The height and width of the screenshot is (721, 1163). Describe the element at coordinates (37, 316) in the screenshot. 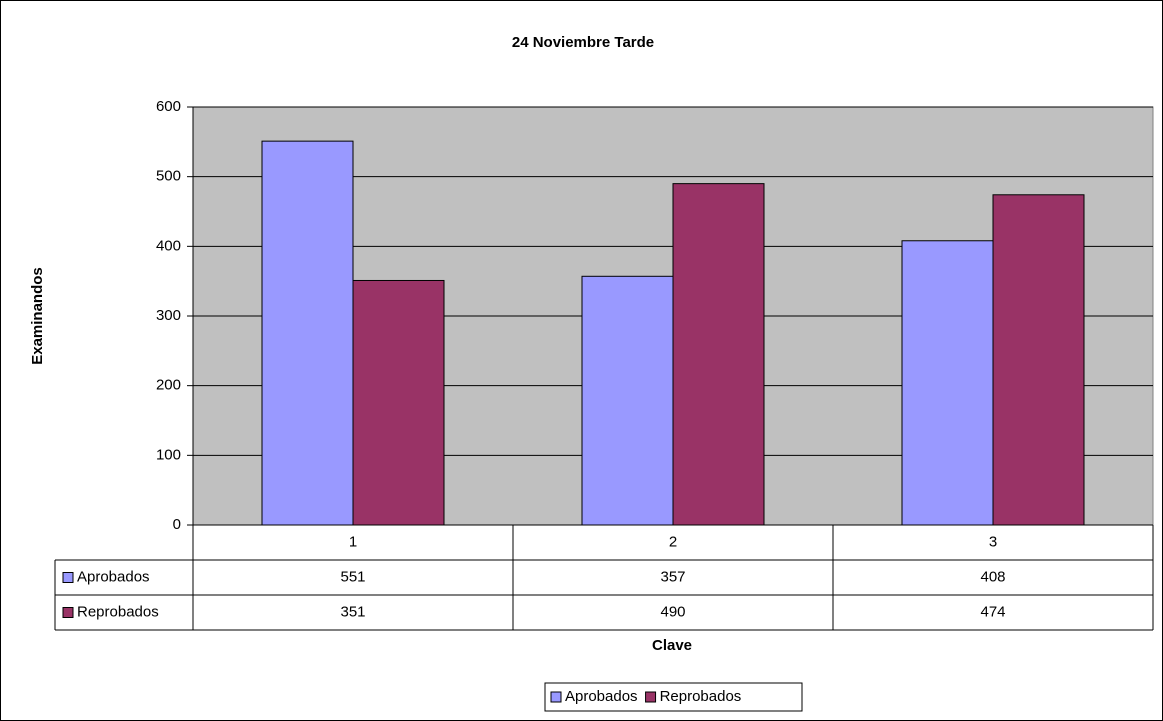

I see `y-axis-label: Examinandos` at that location.